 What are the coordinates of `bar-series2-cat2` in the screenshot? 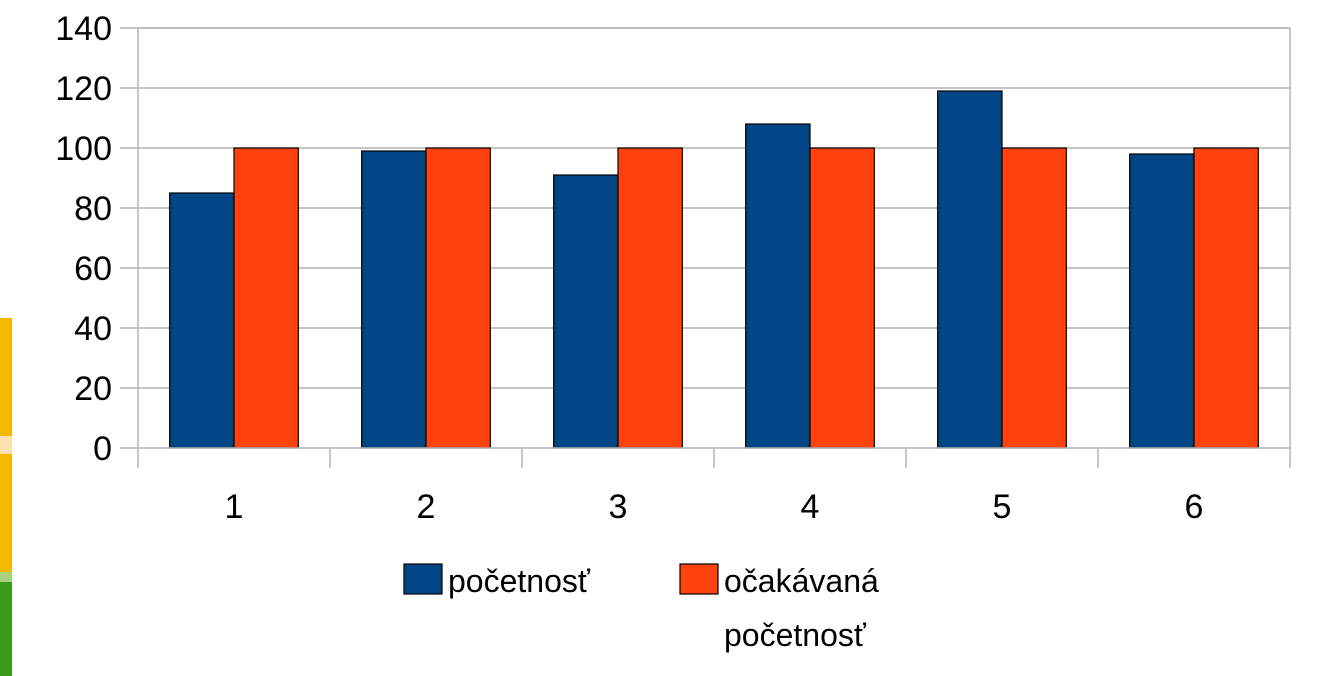 It's located at (458, 298).